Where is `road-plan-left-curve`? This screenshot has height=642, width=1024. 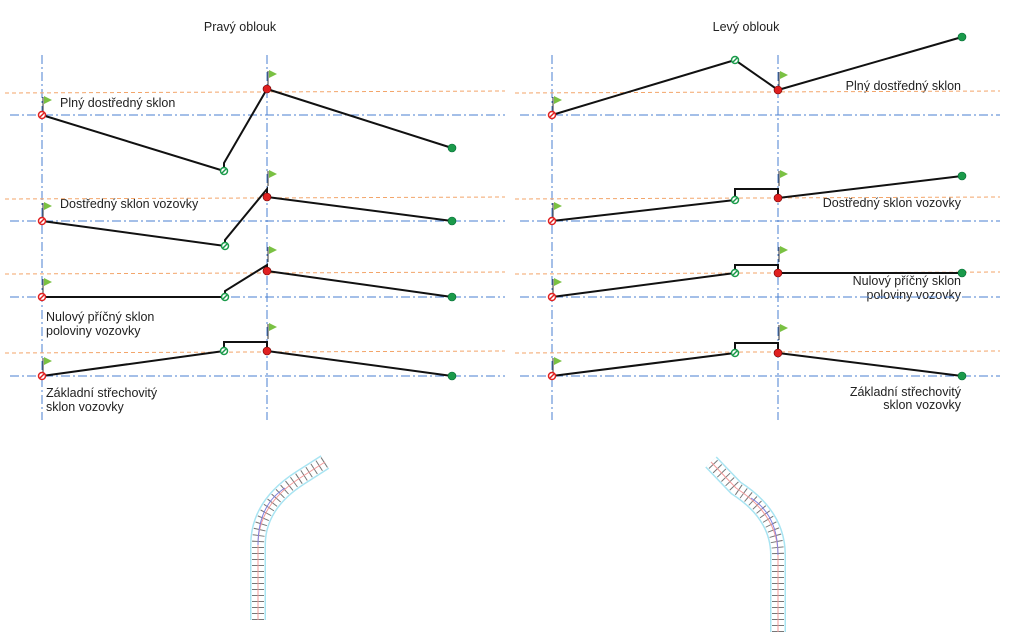
road-plan-left-curve is located at coordinates (745, 544).